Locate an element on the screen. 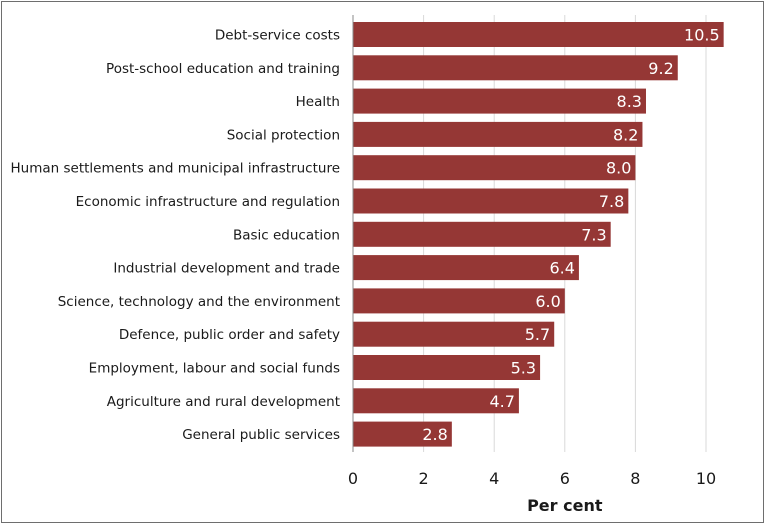 This screenshot has width=768, height=529. x-tick-label: 2 is located at coordinates (424, 478).